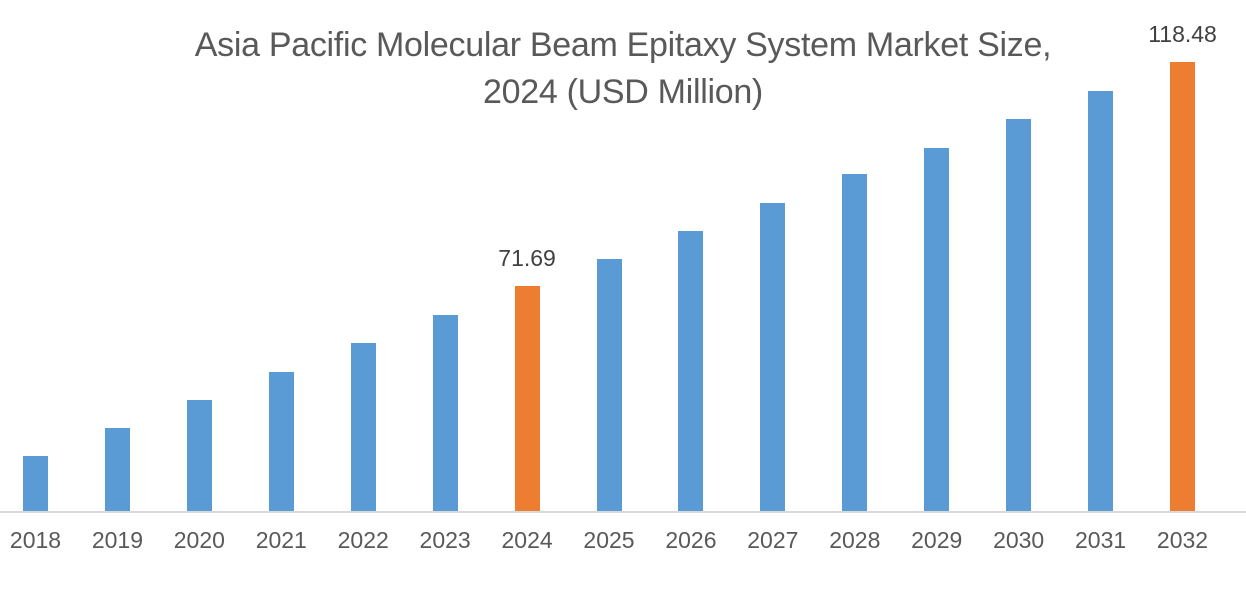  What do you see at coordinates (363, 540) in the screenshot?
I see `x-tick-2022: 2022` at bounding box center [363, 540].